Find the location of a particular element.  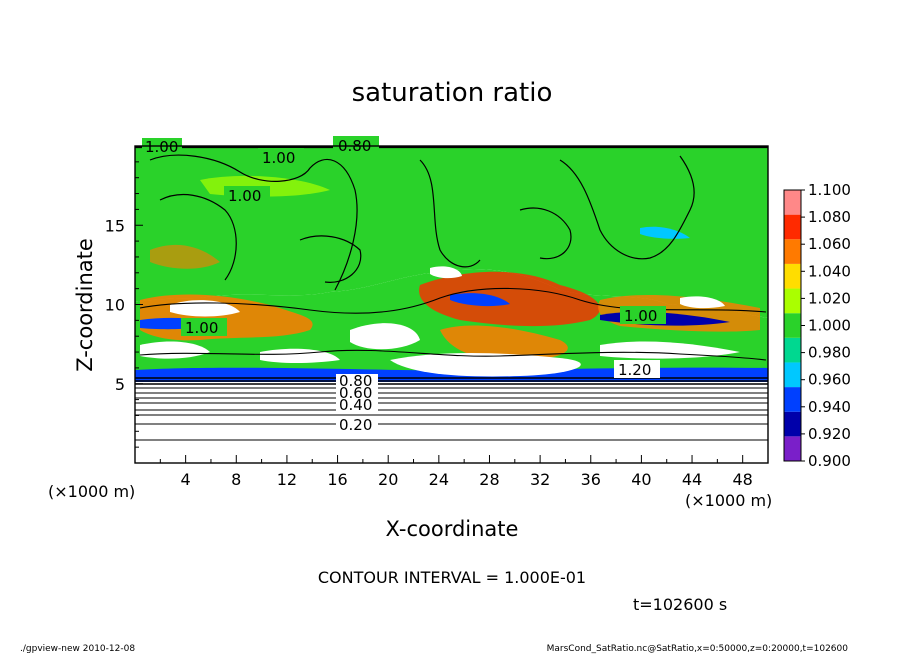

colorbar-label: 0.960 is located at coordinates (829, 380).